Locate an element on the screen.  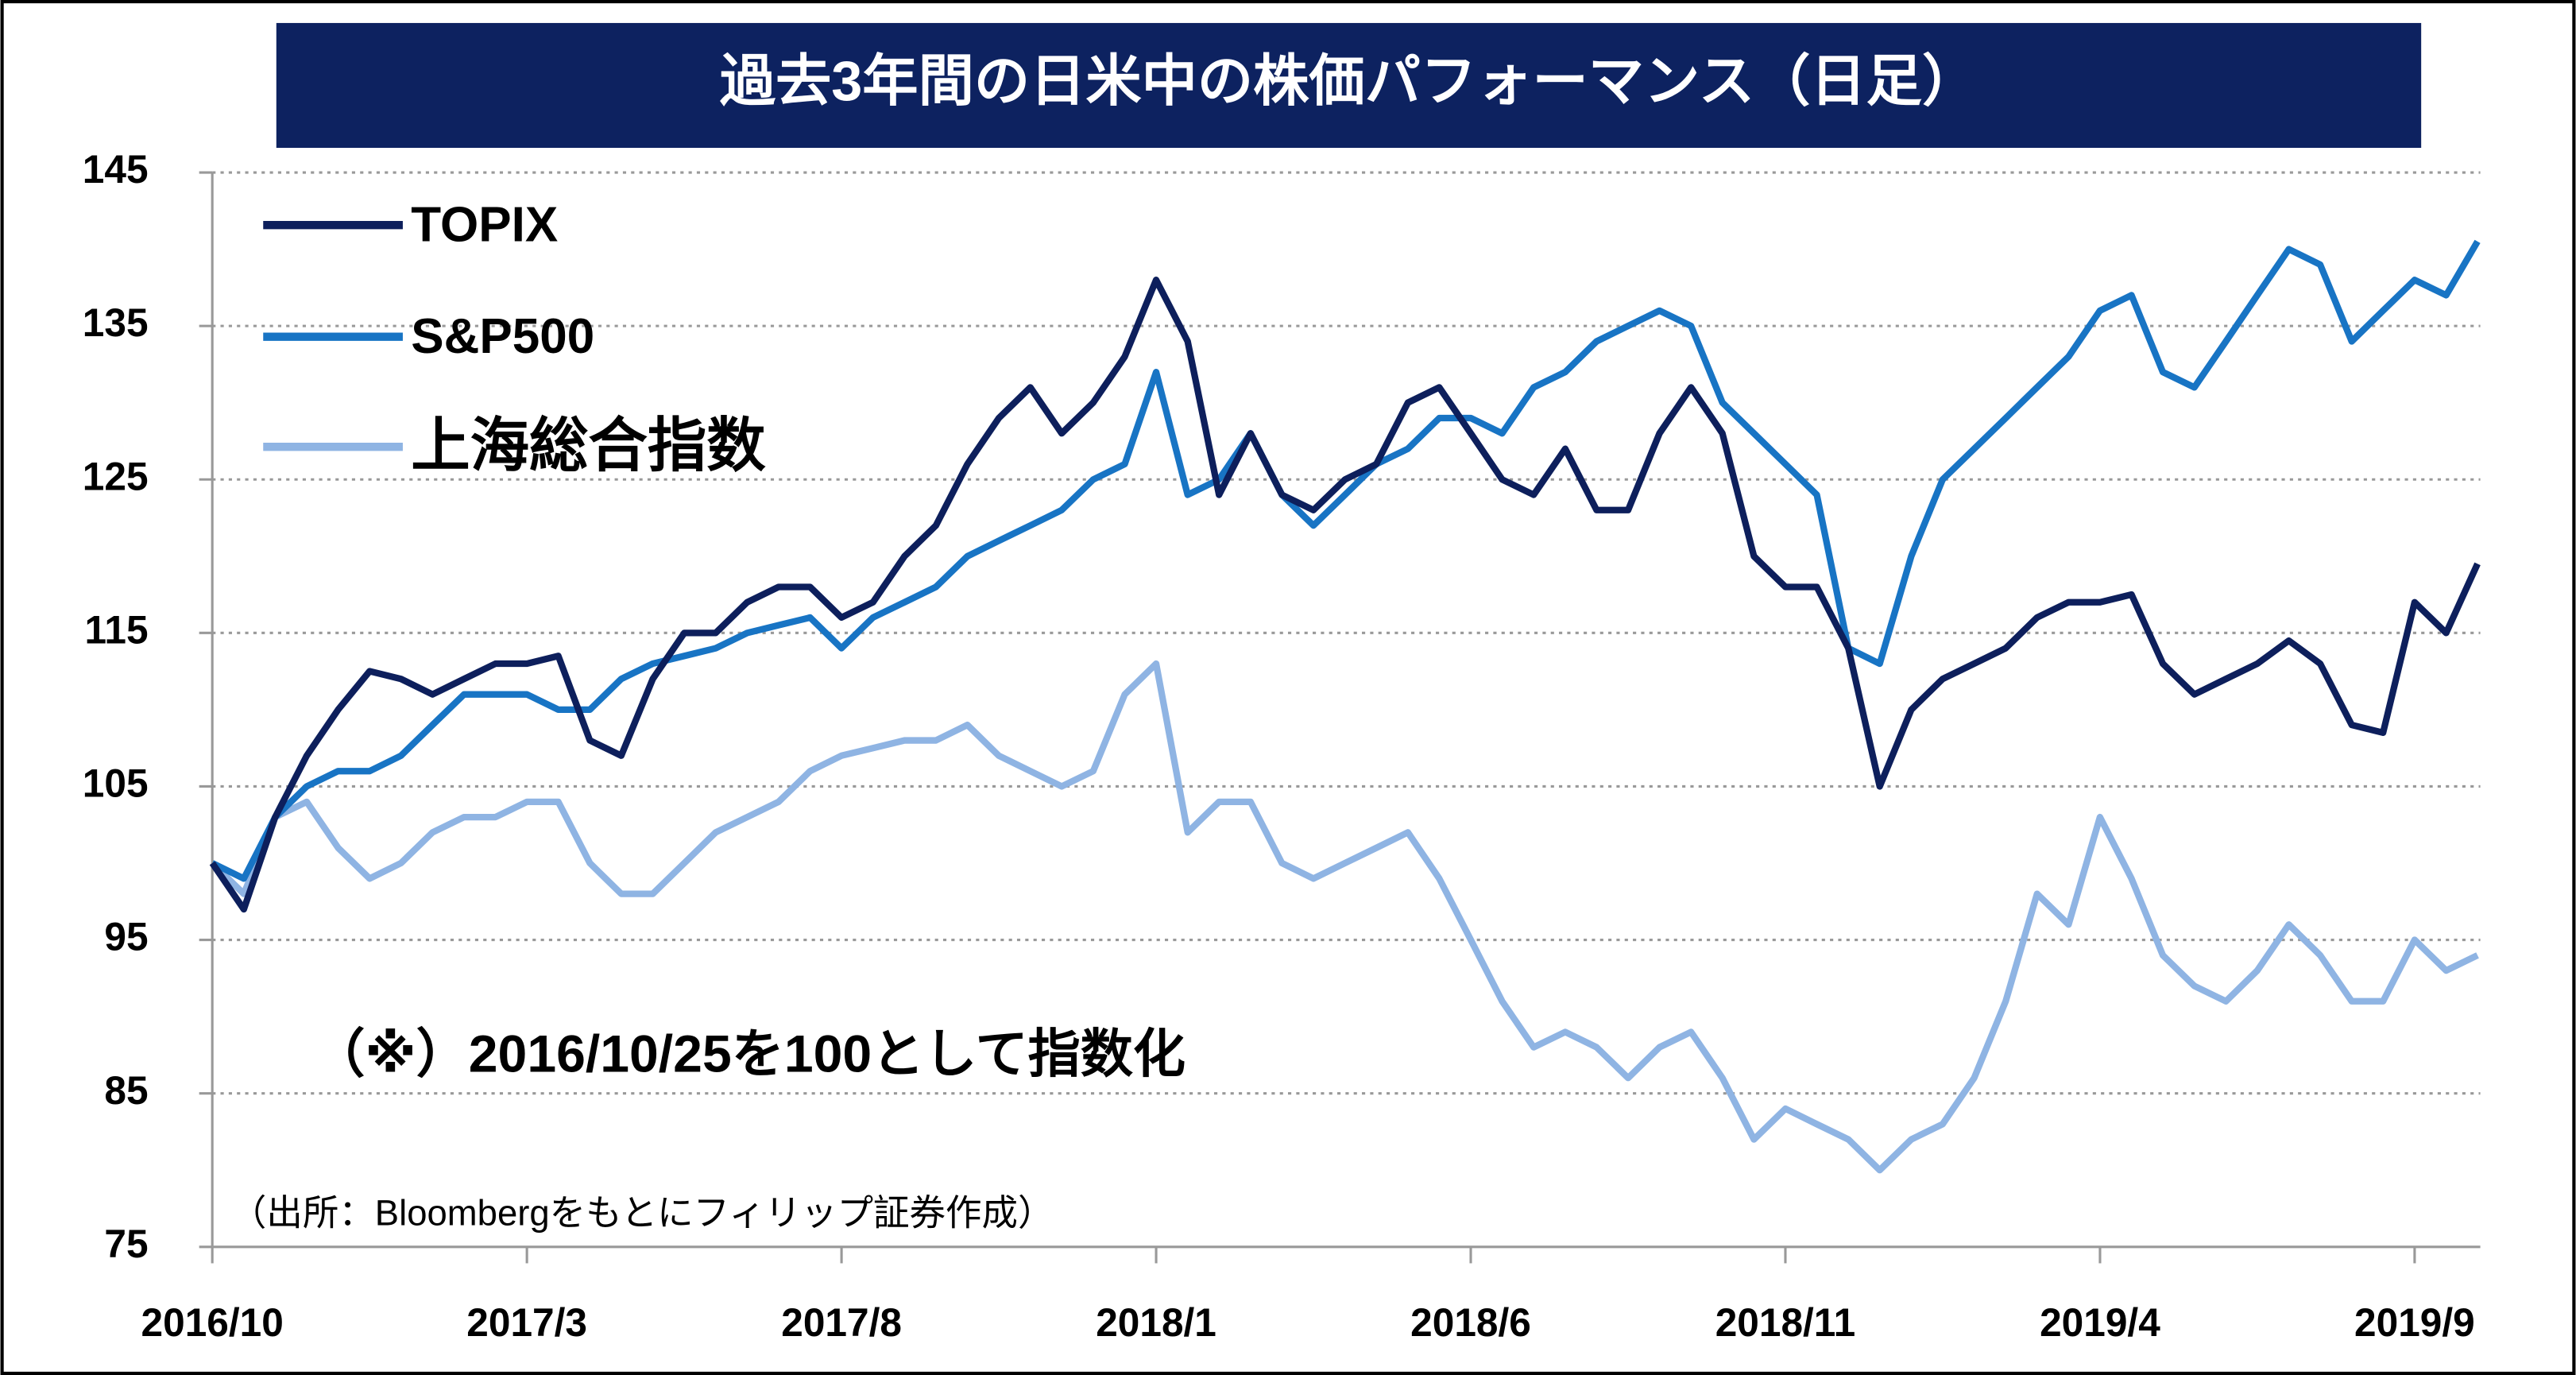
source-note: （出所：Bloombergをもとにフィリップ証券作成） is located at coordinates (642, 1214).